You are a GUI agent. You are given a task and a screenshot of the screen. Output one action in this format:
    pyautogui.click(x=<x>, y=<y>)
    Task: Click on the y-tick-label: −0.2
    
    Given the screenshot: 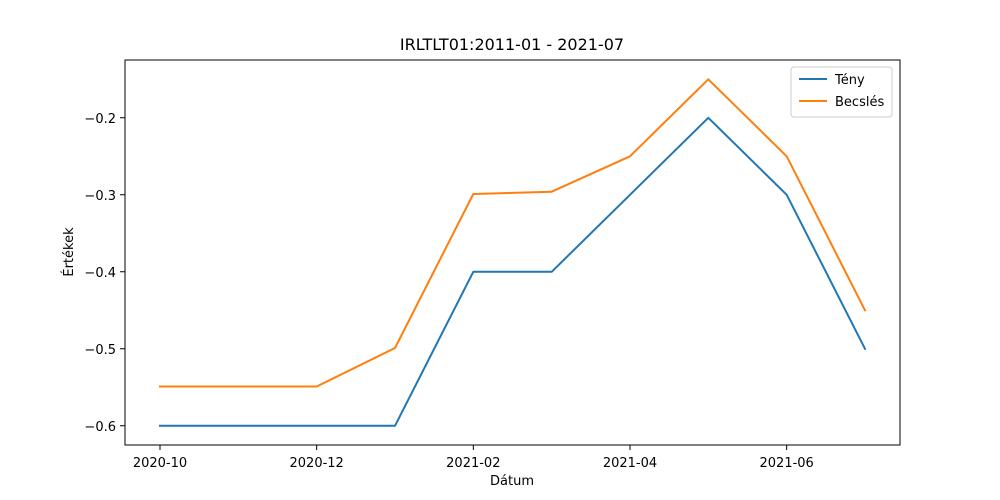 What is the action you would take?
    pyautogui.click(x=100, y=119)
    